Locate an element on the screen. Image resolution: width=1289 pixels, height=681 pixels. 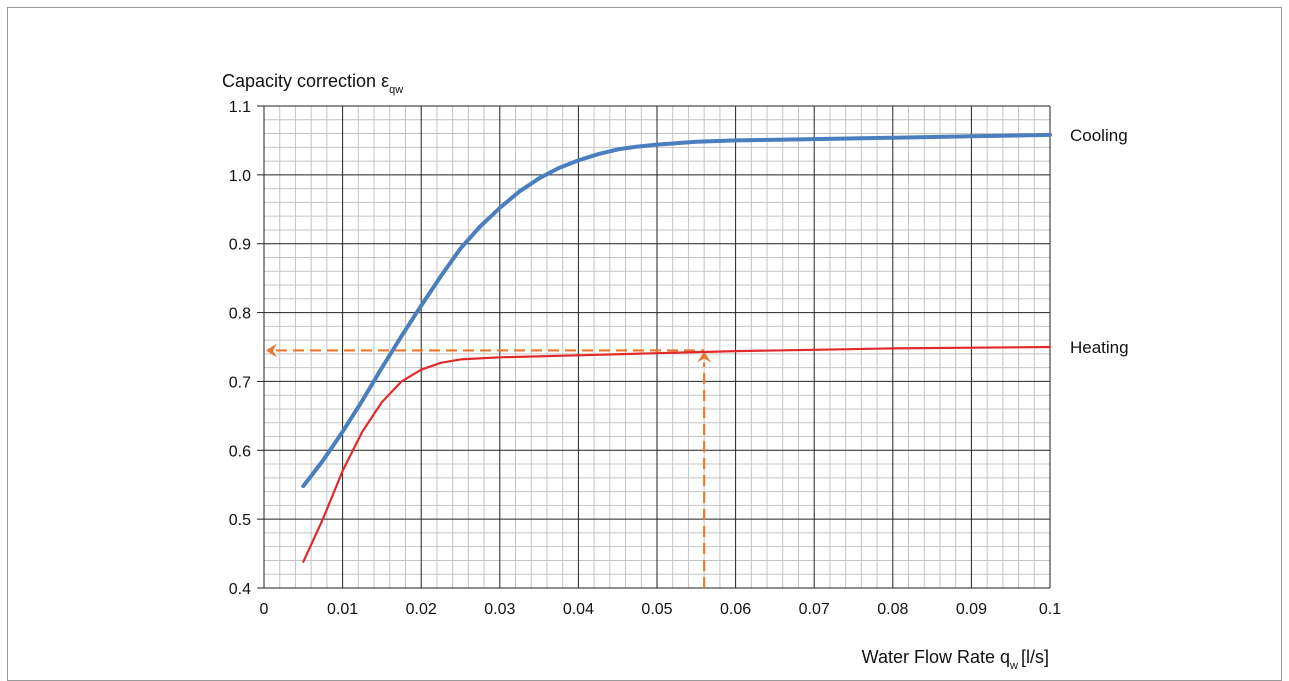
cooling-label: Cooling is located at coordinates (1099, 135).